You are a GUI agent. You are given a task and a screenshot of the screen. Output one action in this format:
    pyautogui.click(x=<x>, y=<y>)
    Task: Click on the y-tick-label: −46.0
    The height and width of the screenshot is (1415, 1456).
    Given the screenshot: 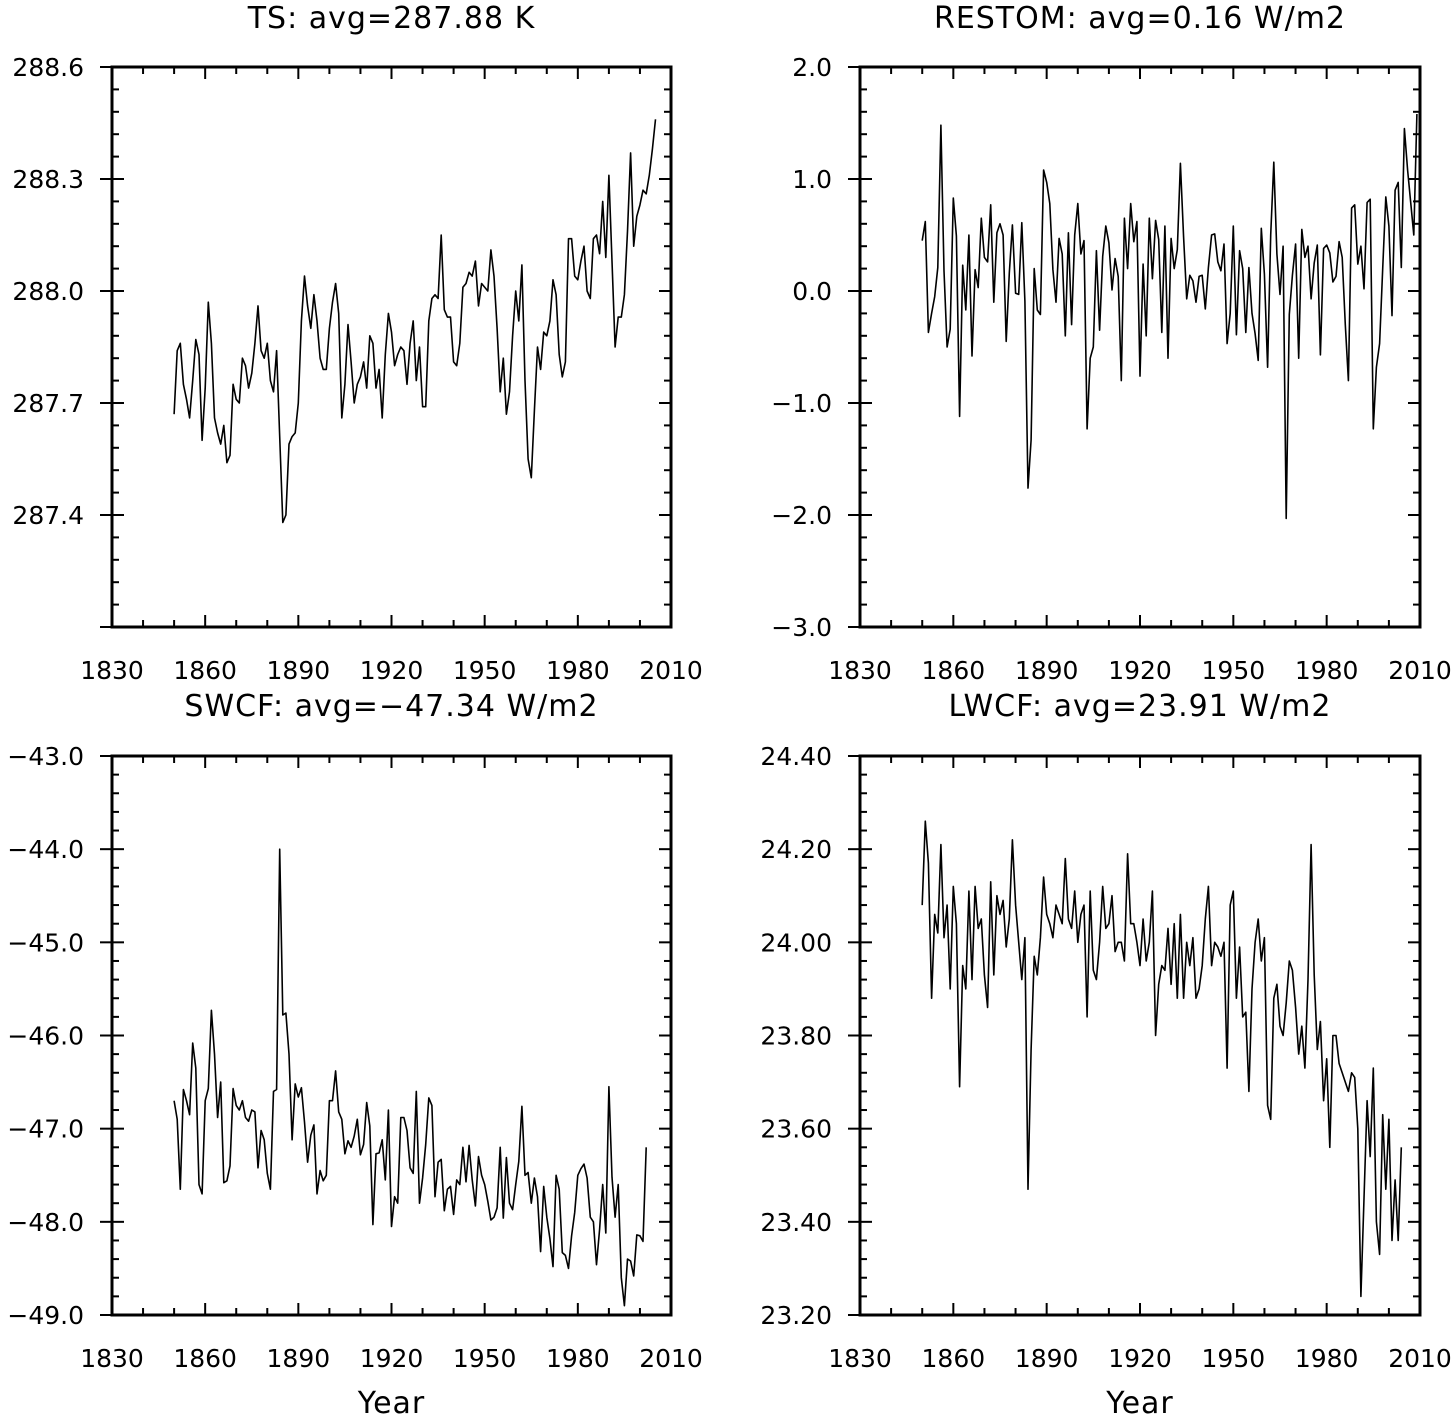 What is the action you would take?
    pyautogui.click(x=45, y=1036)
    